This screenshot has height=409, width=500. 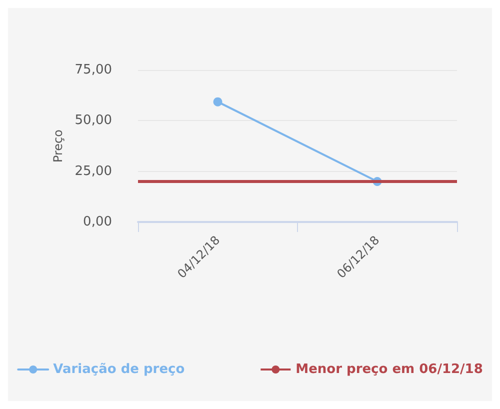 I want to click on y-tick-label: 50,00, so click(x=93, y=120).